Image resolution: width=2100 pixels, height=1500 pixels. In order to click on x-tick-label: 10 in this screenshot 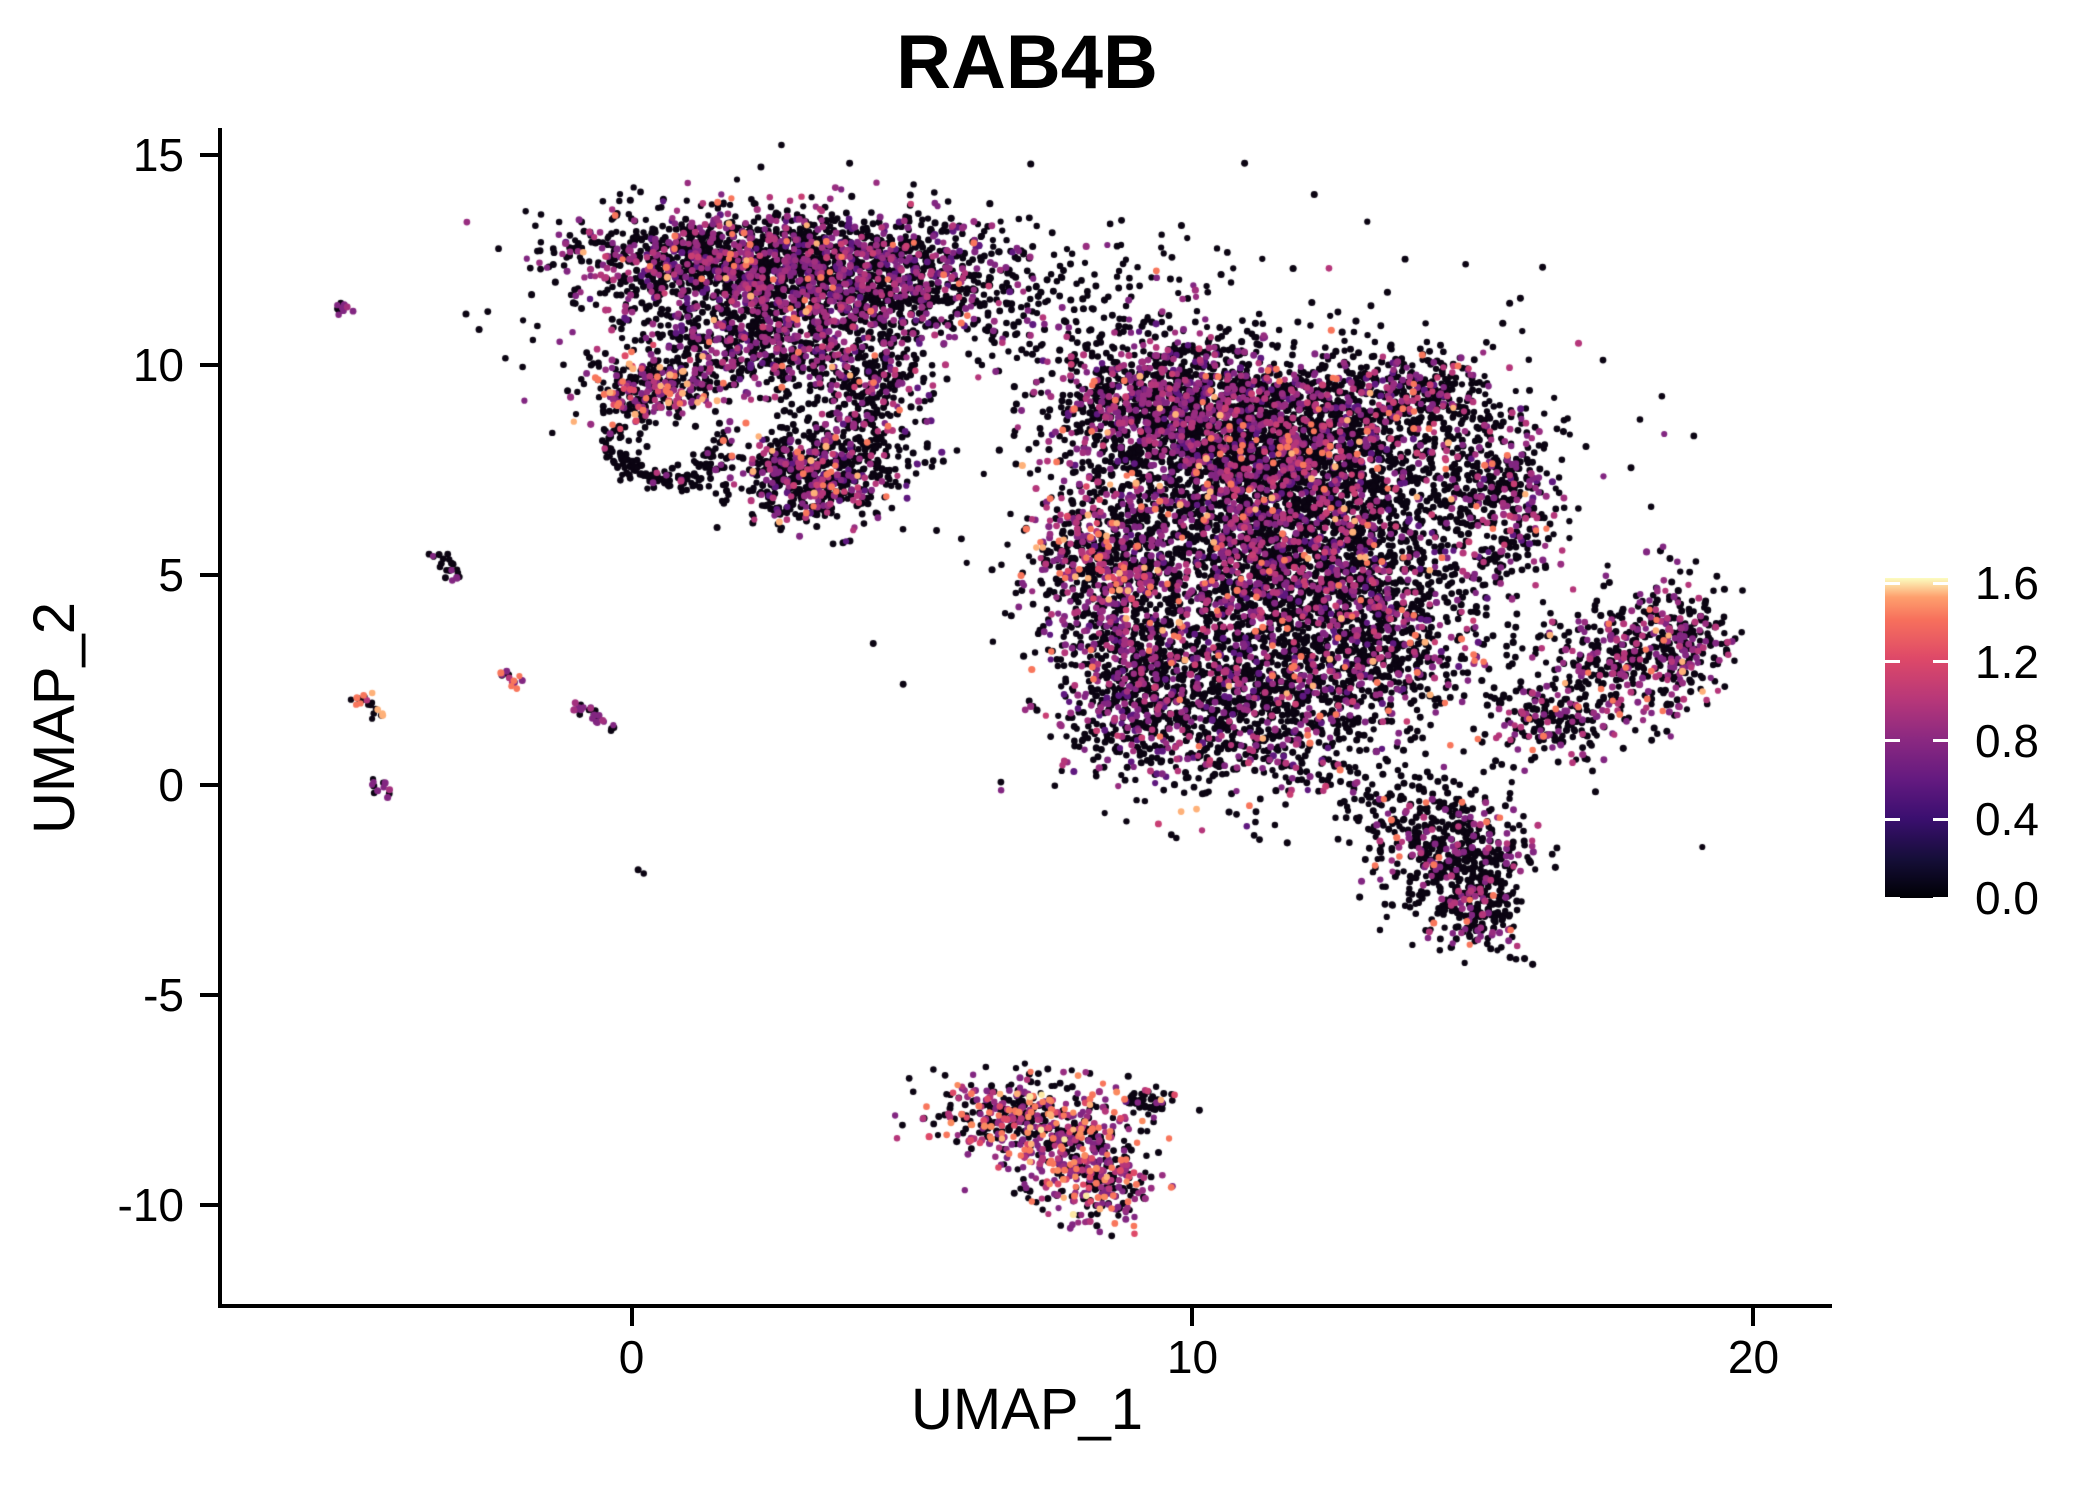, I will do `click(1192, 1357)`.